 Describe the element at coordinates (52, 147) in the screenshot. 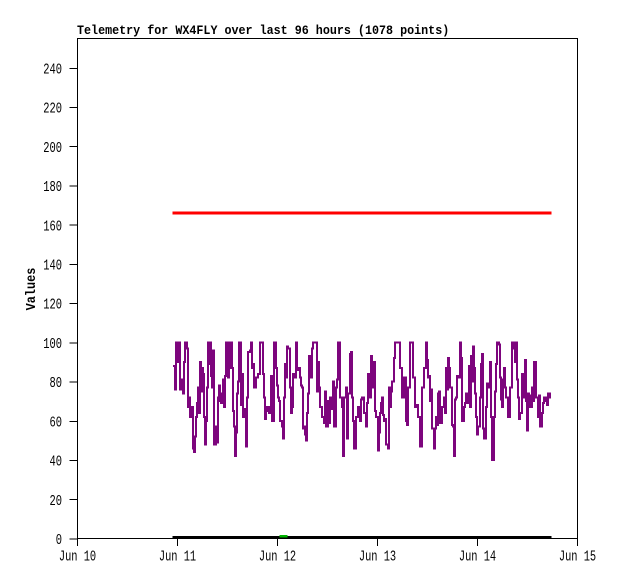

I see `svg-text: 200` at that location.